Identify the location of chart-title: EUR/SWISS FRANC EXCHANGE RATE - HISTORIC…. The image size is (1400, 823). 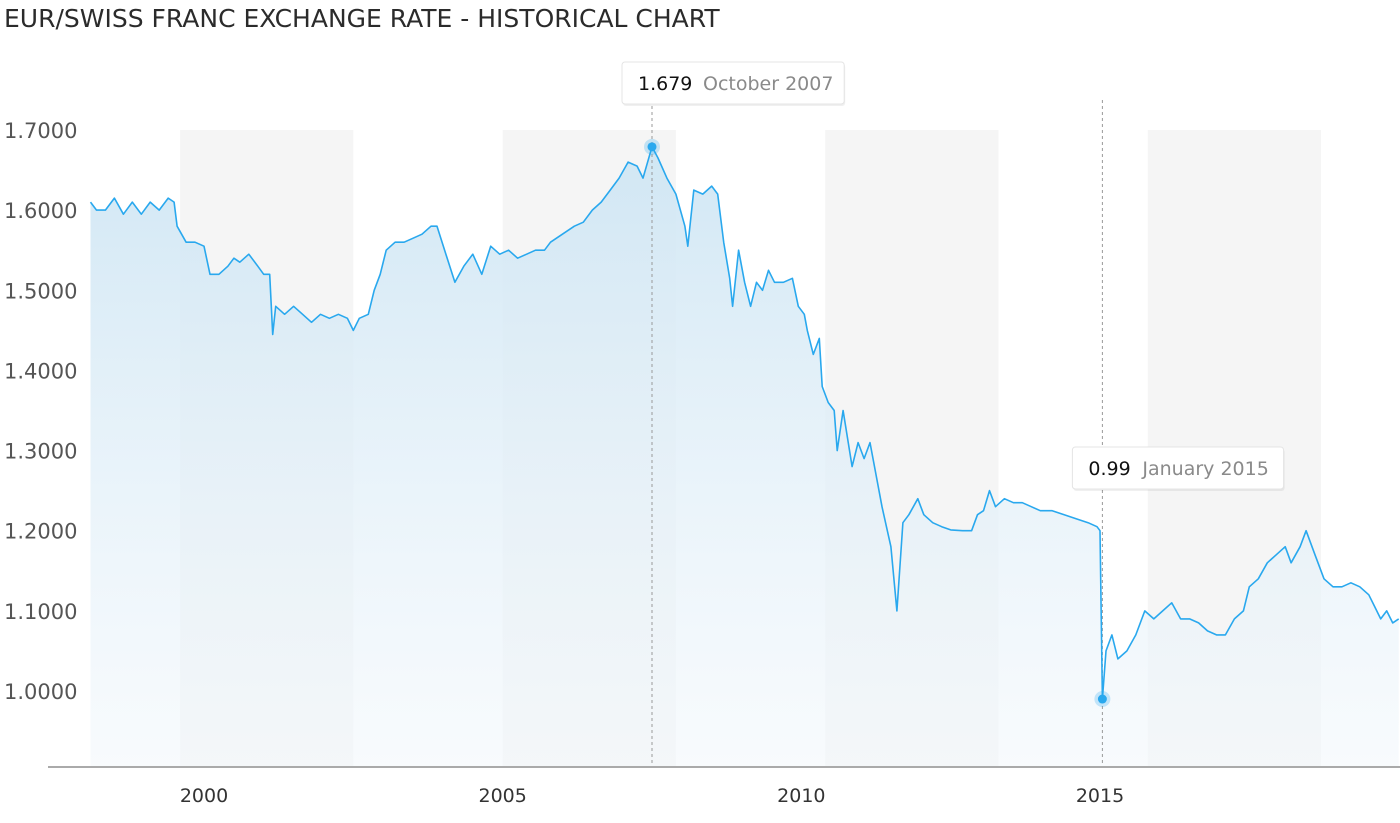
(362, 18).